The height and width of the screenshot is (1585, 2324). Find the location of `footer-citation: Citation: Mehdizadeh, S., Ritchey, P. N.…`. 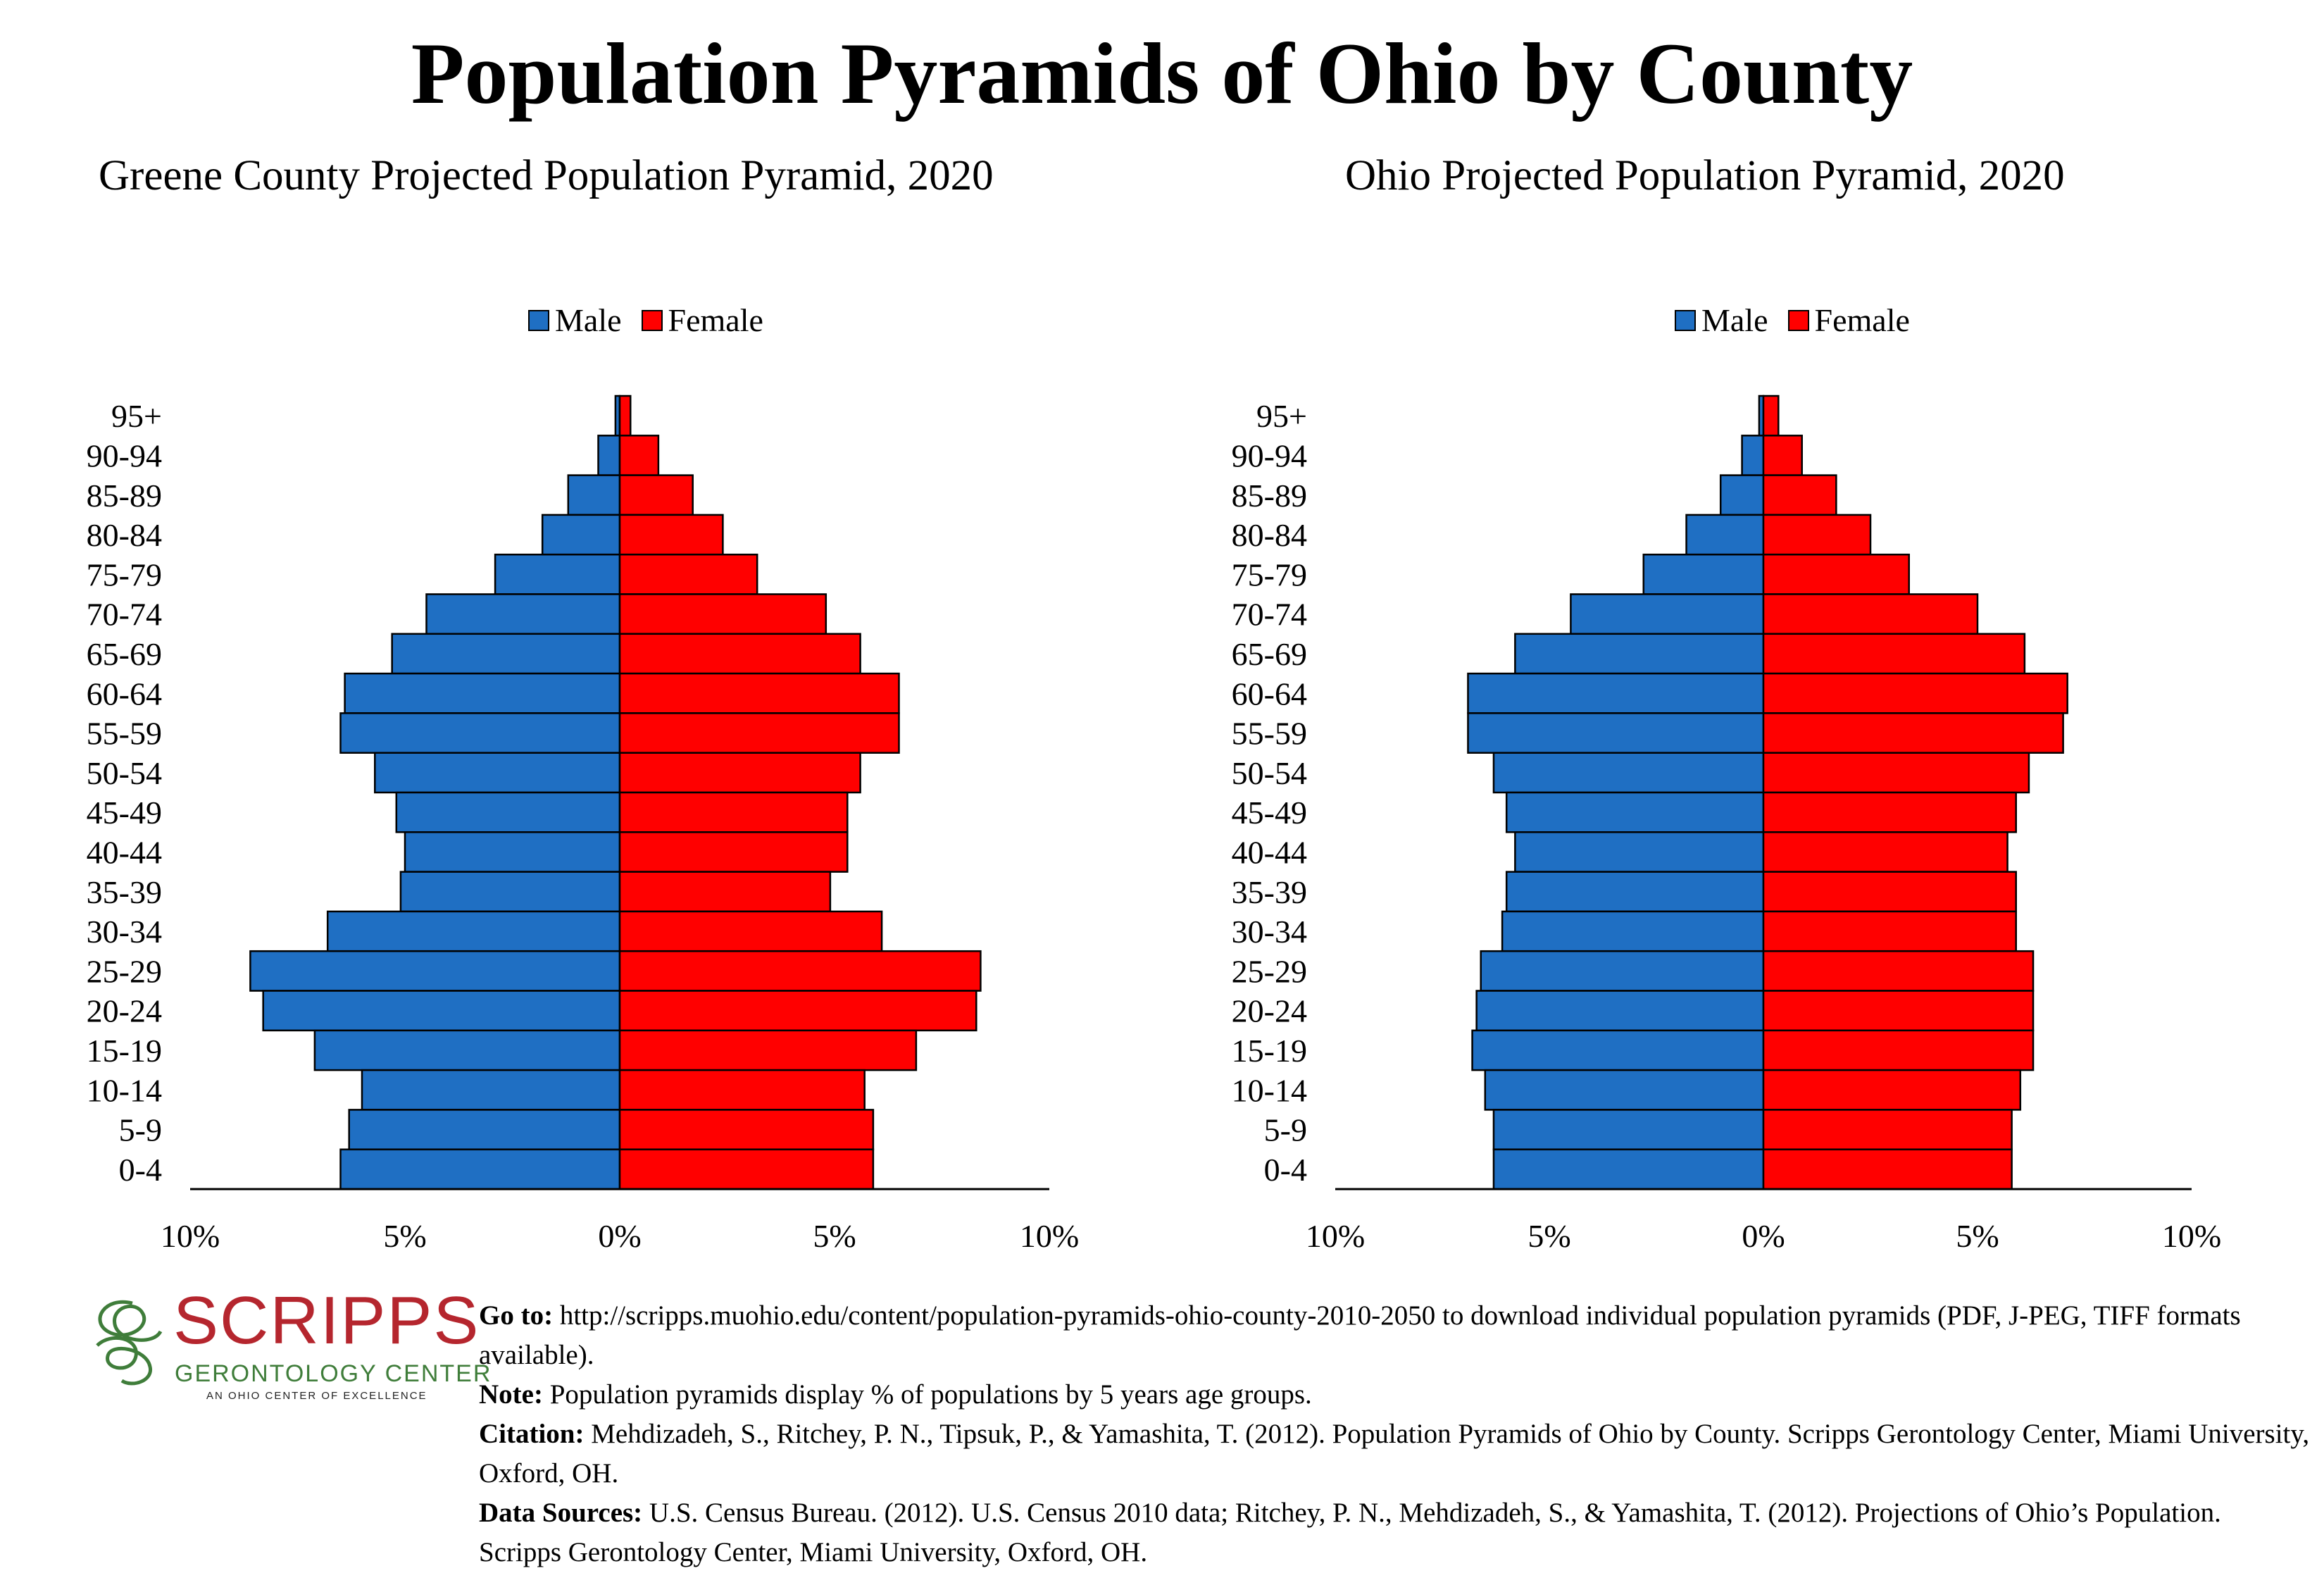

footer-citation: Citation: Mehdizadeh, S., Ritchey, P. N.… is located at coordinates (1394, 1454).